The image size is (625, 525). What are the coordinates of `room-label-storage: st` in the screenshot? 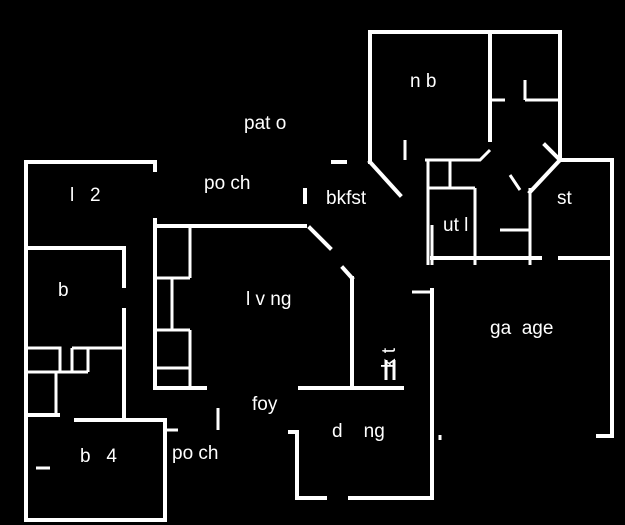 It's located at (564, 198).